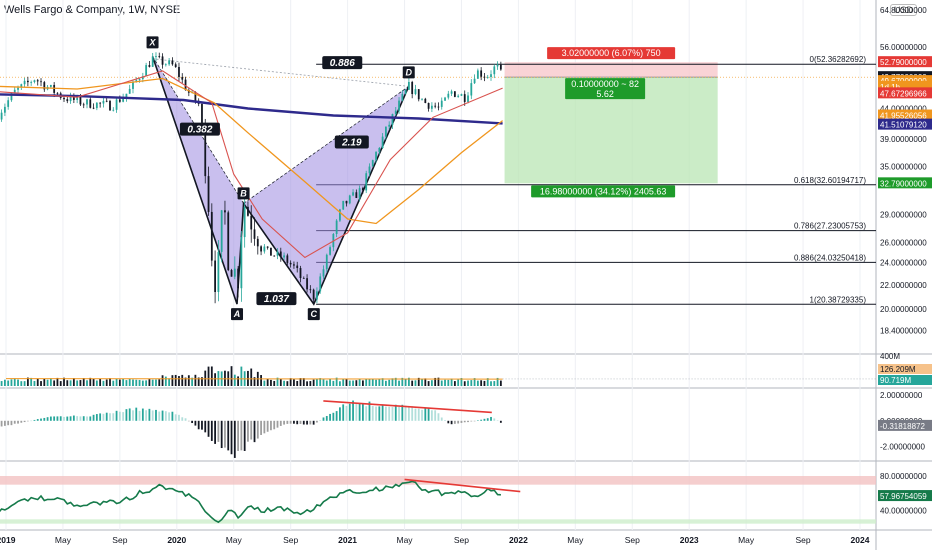 This screenshot has width=932, height=550. What do you see at coordinates (903, 330) in the screenshot?
I see `price-tick-label: 18.40000000` at bounding box center [903, 330].